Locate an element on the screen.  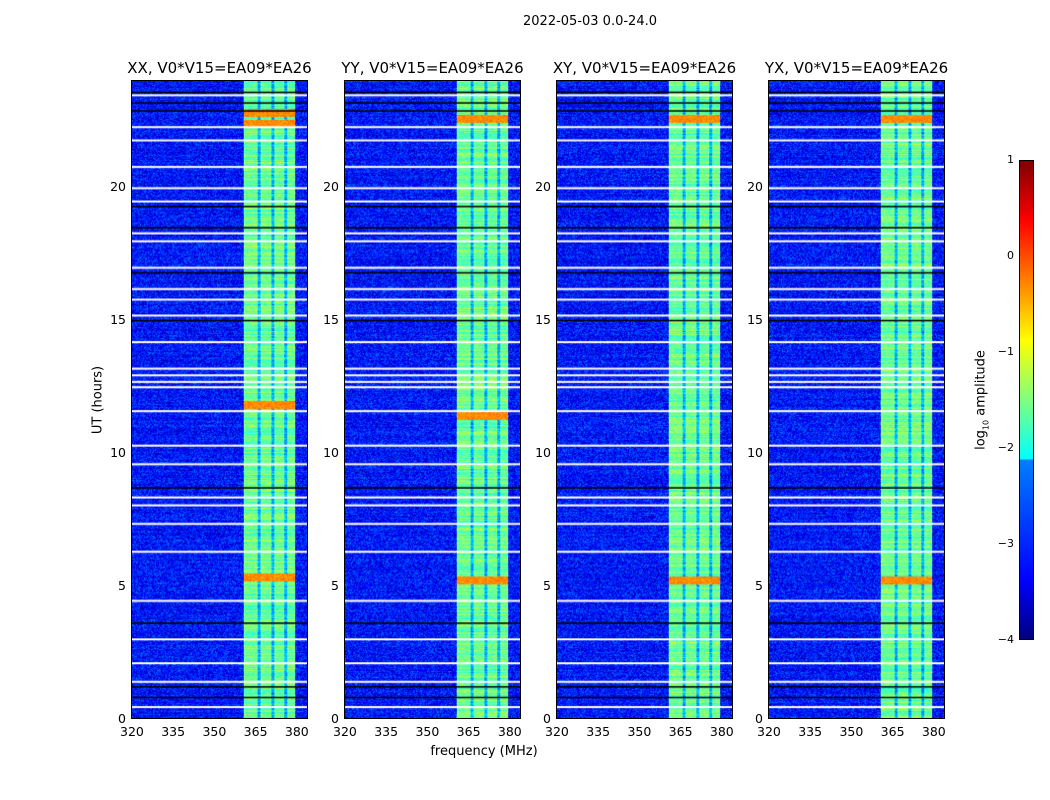
colorbar-label-log: log is located at coordinates (981, 440).